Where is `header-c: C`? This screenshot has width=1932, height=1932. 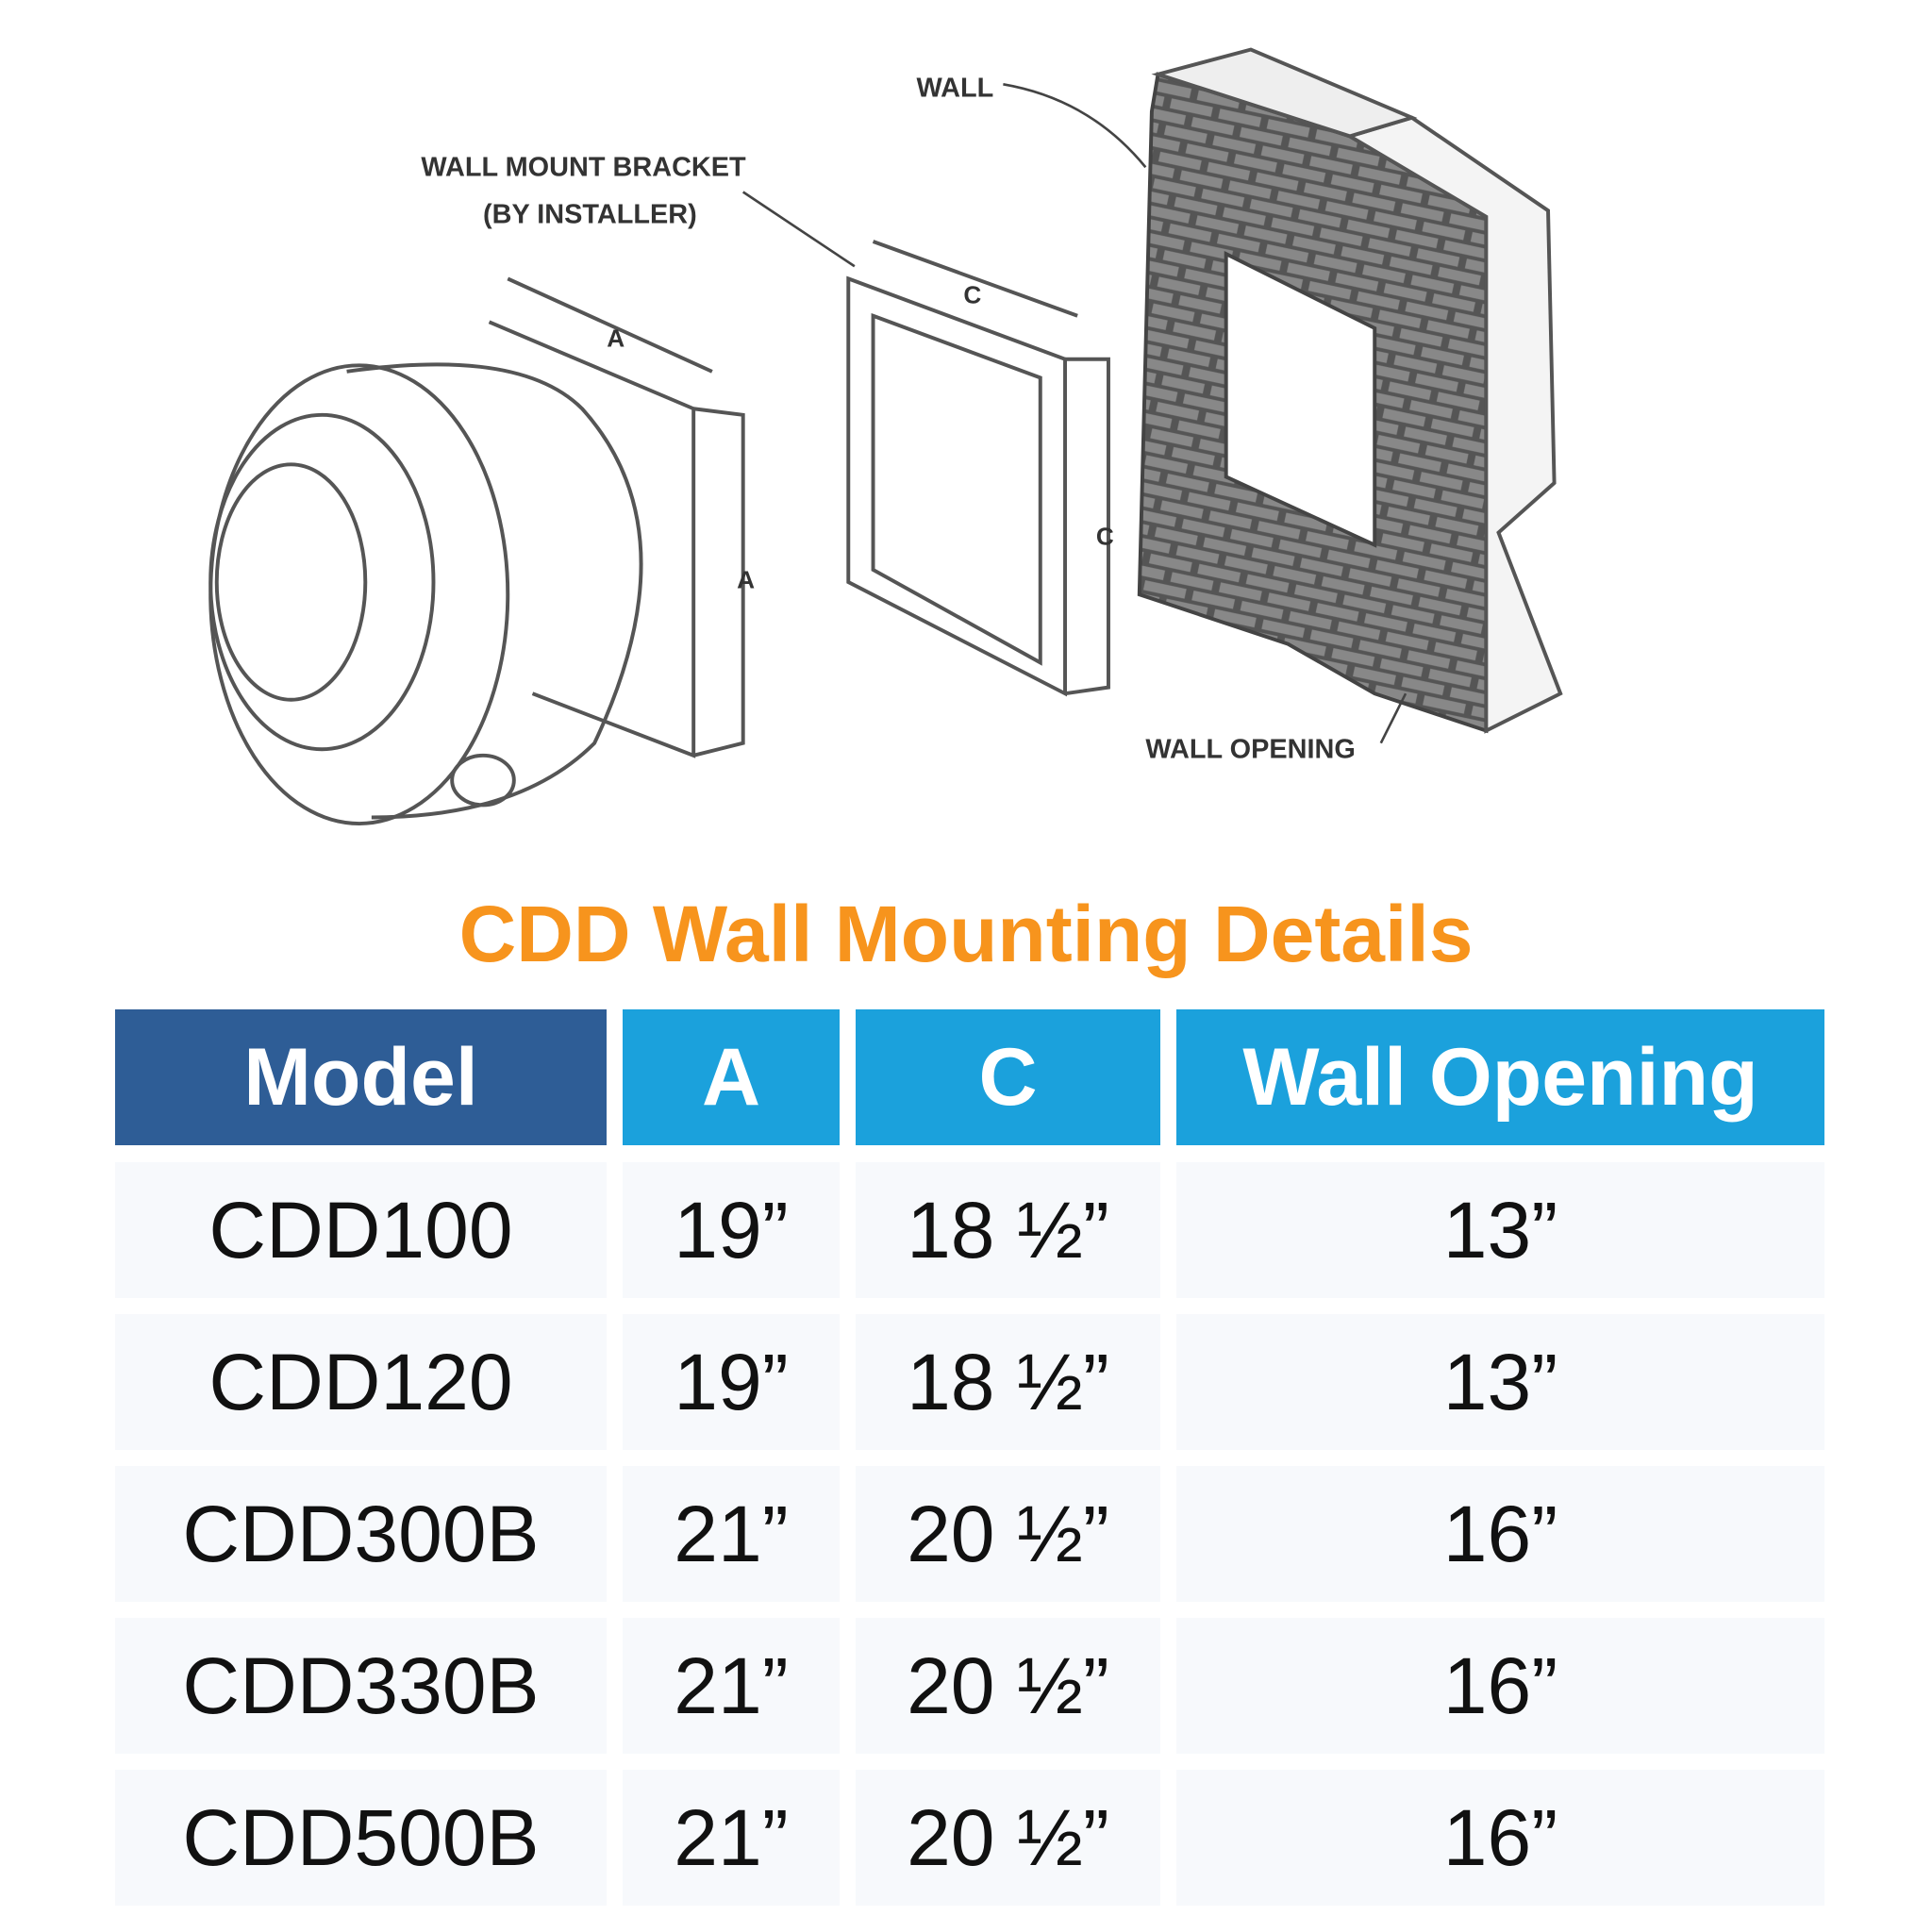
header-c: C is located at coordinates (1008, 1077).